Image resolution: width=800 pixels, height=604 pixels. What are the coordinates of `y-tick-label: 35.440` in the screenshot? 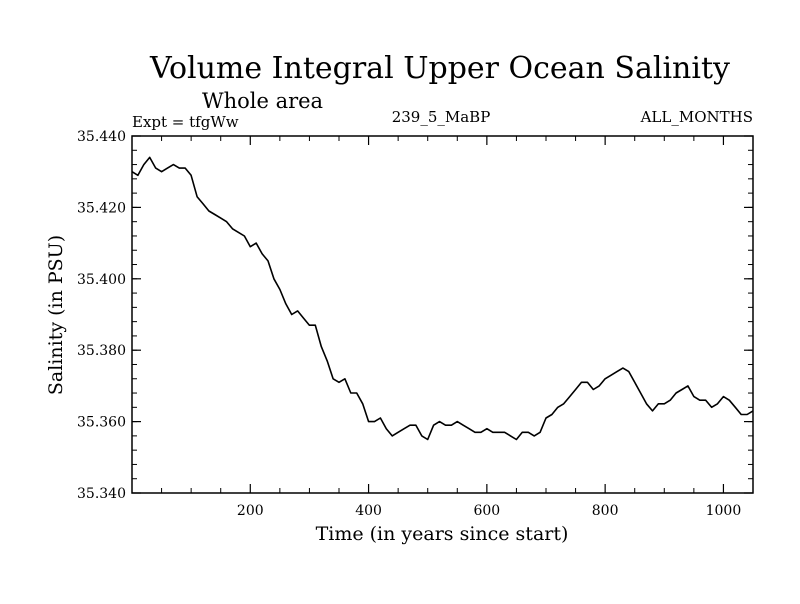 It's located at (101, 137).